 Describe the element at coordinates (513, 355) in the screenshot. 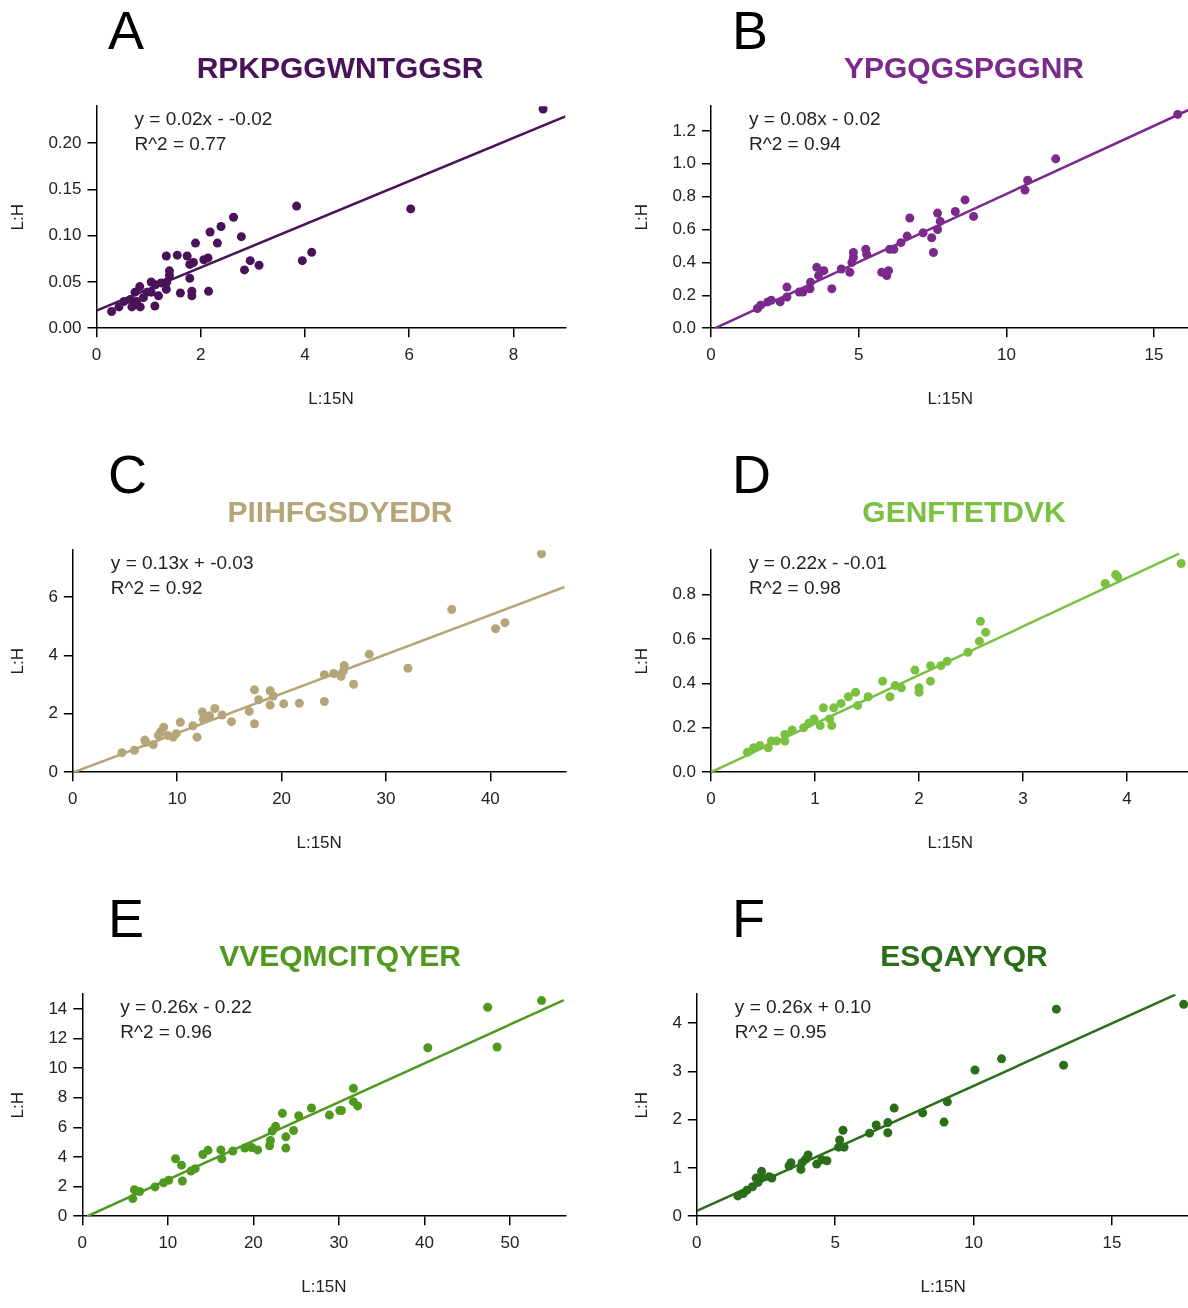

I see `x-tick-label: 8` at that location.